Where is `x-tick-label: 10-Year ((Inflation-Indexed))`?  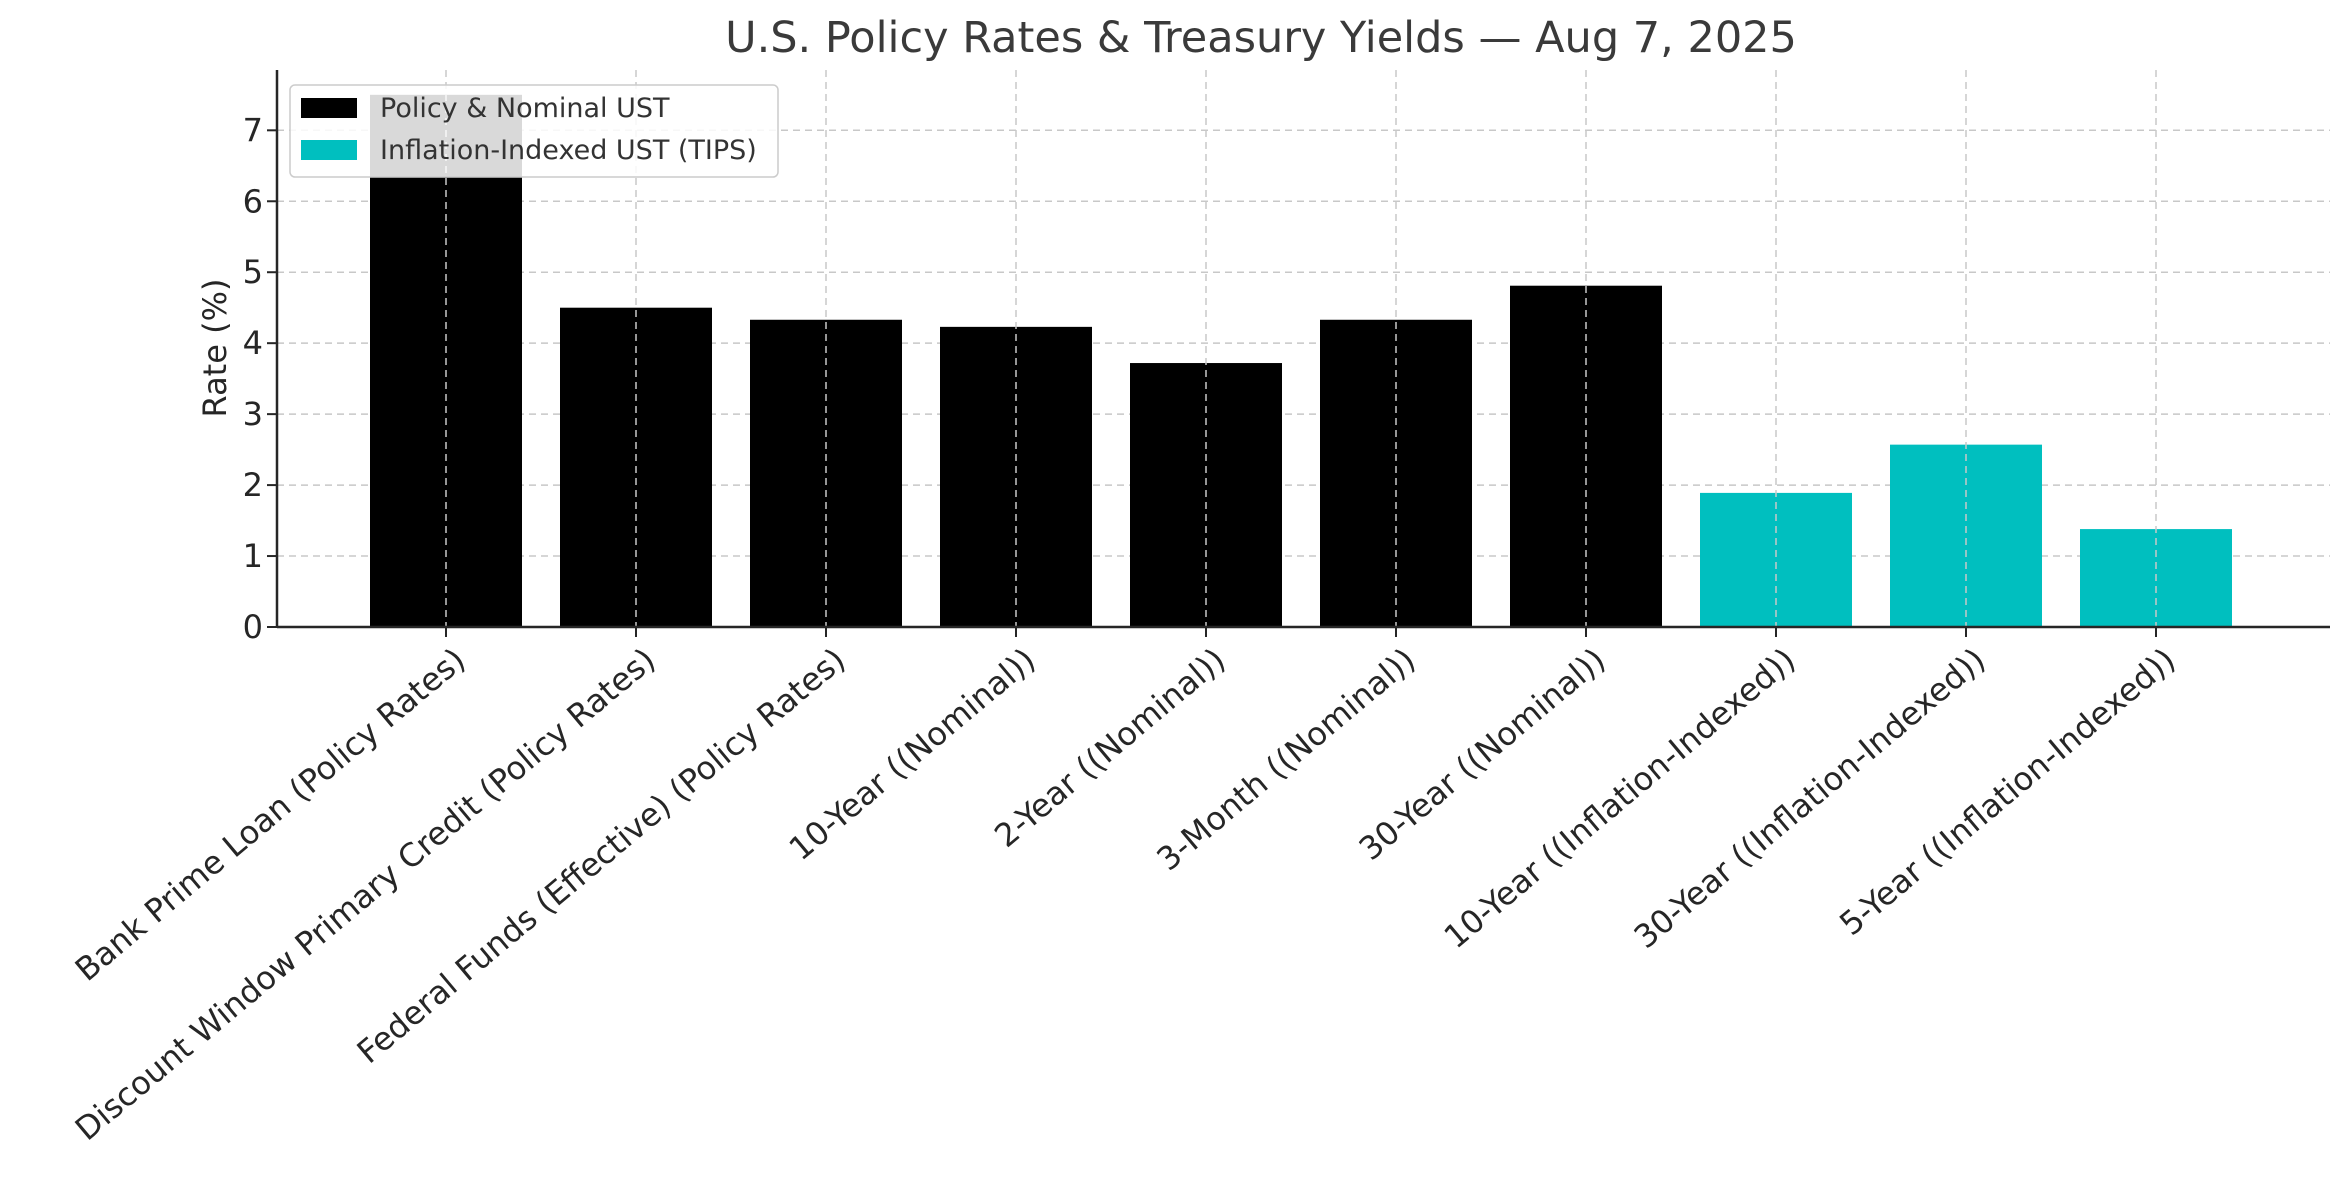
x-tick-label: 10-Year ((Inflation-Indexed)) is located at coordinates (1620, 798).